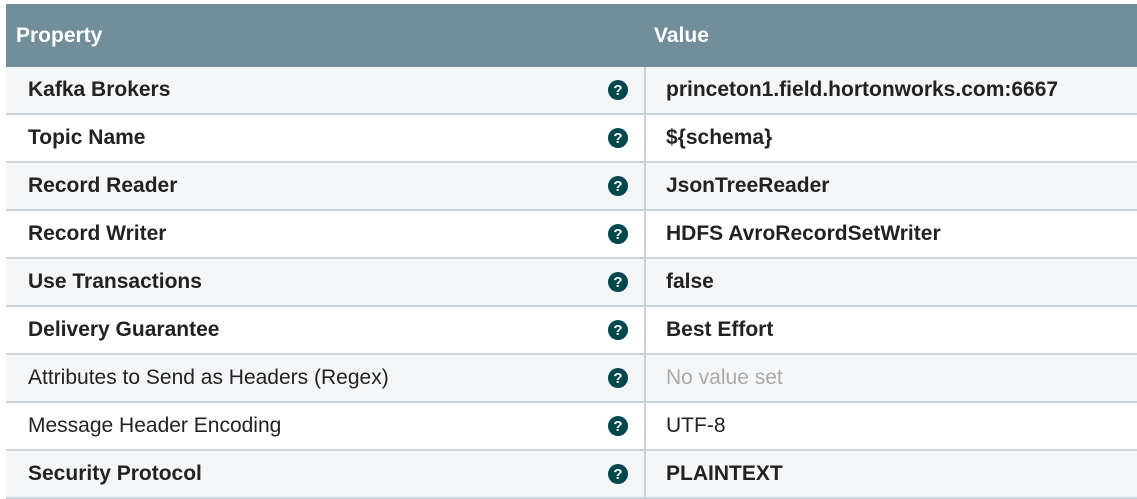 This screenshot has width=1137, height=499. Describe the element at coordinates (724, 377) in the screenshot. I see `property-value: No value set` at that location.